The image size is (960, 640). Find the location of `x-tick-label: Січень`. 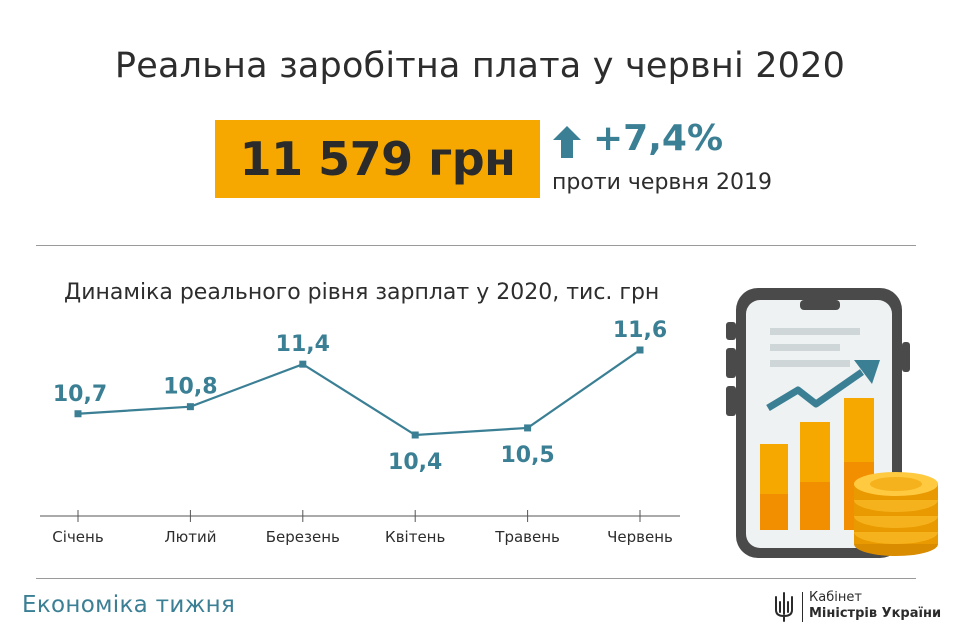

x-tick-label: Січень is located at coordinates (77, 537).